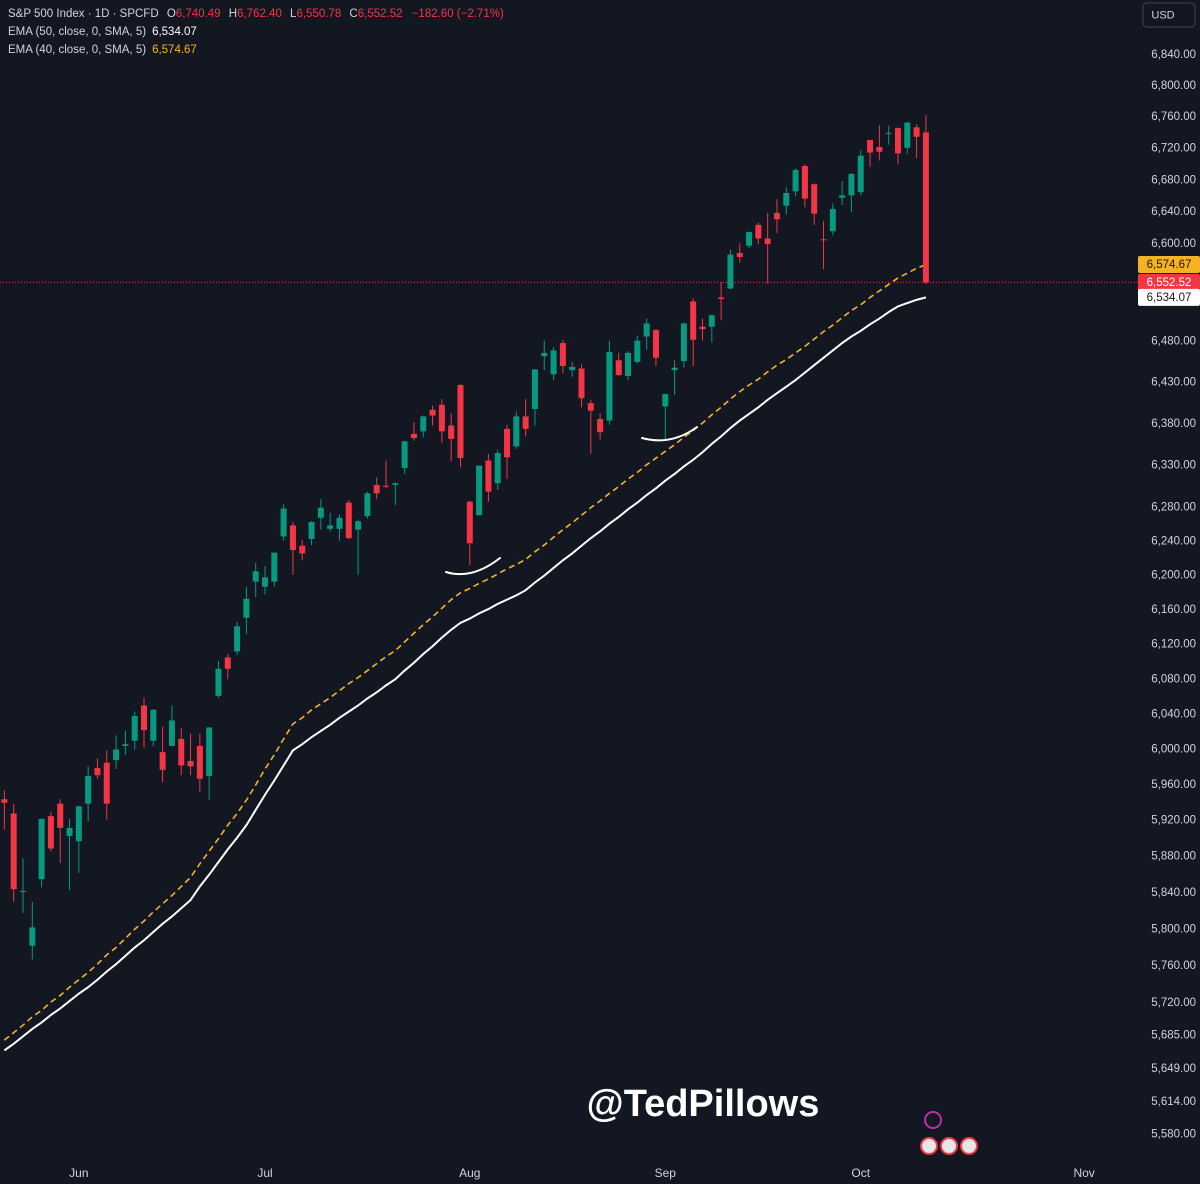 This screenshot has height=1184, width=1200. What do you see at coordinates (1169, 15) in the screenshot?
I see `currency-box` at bounding box center [1169, 15].